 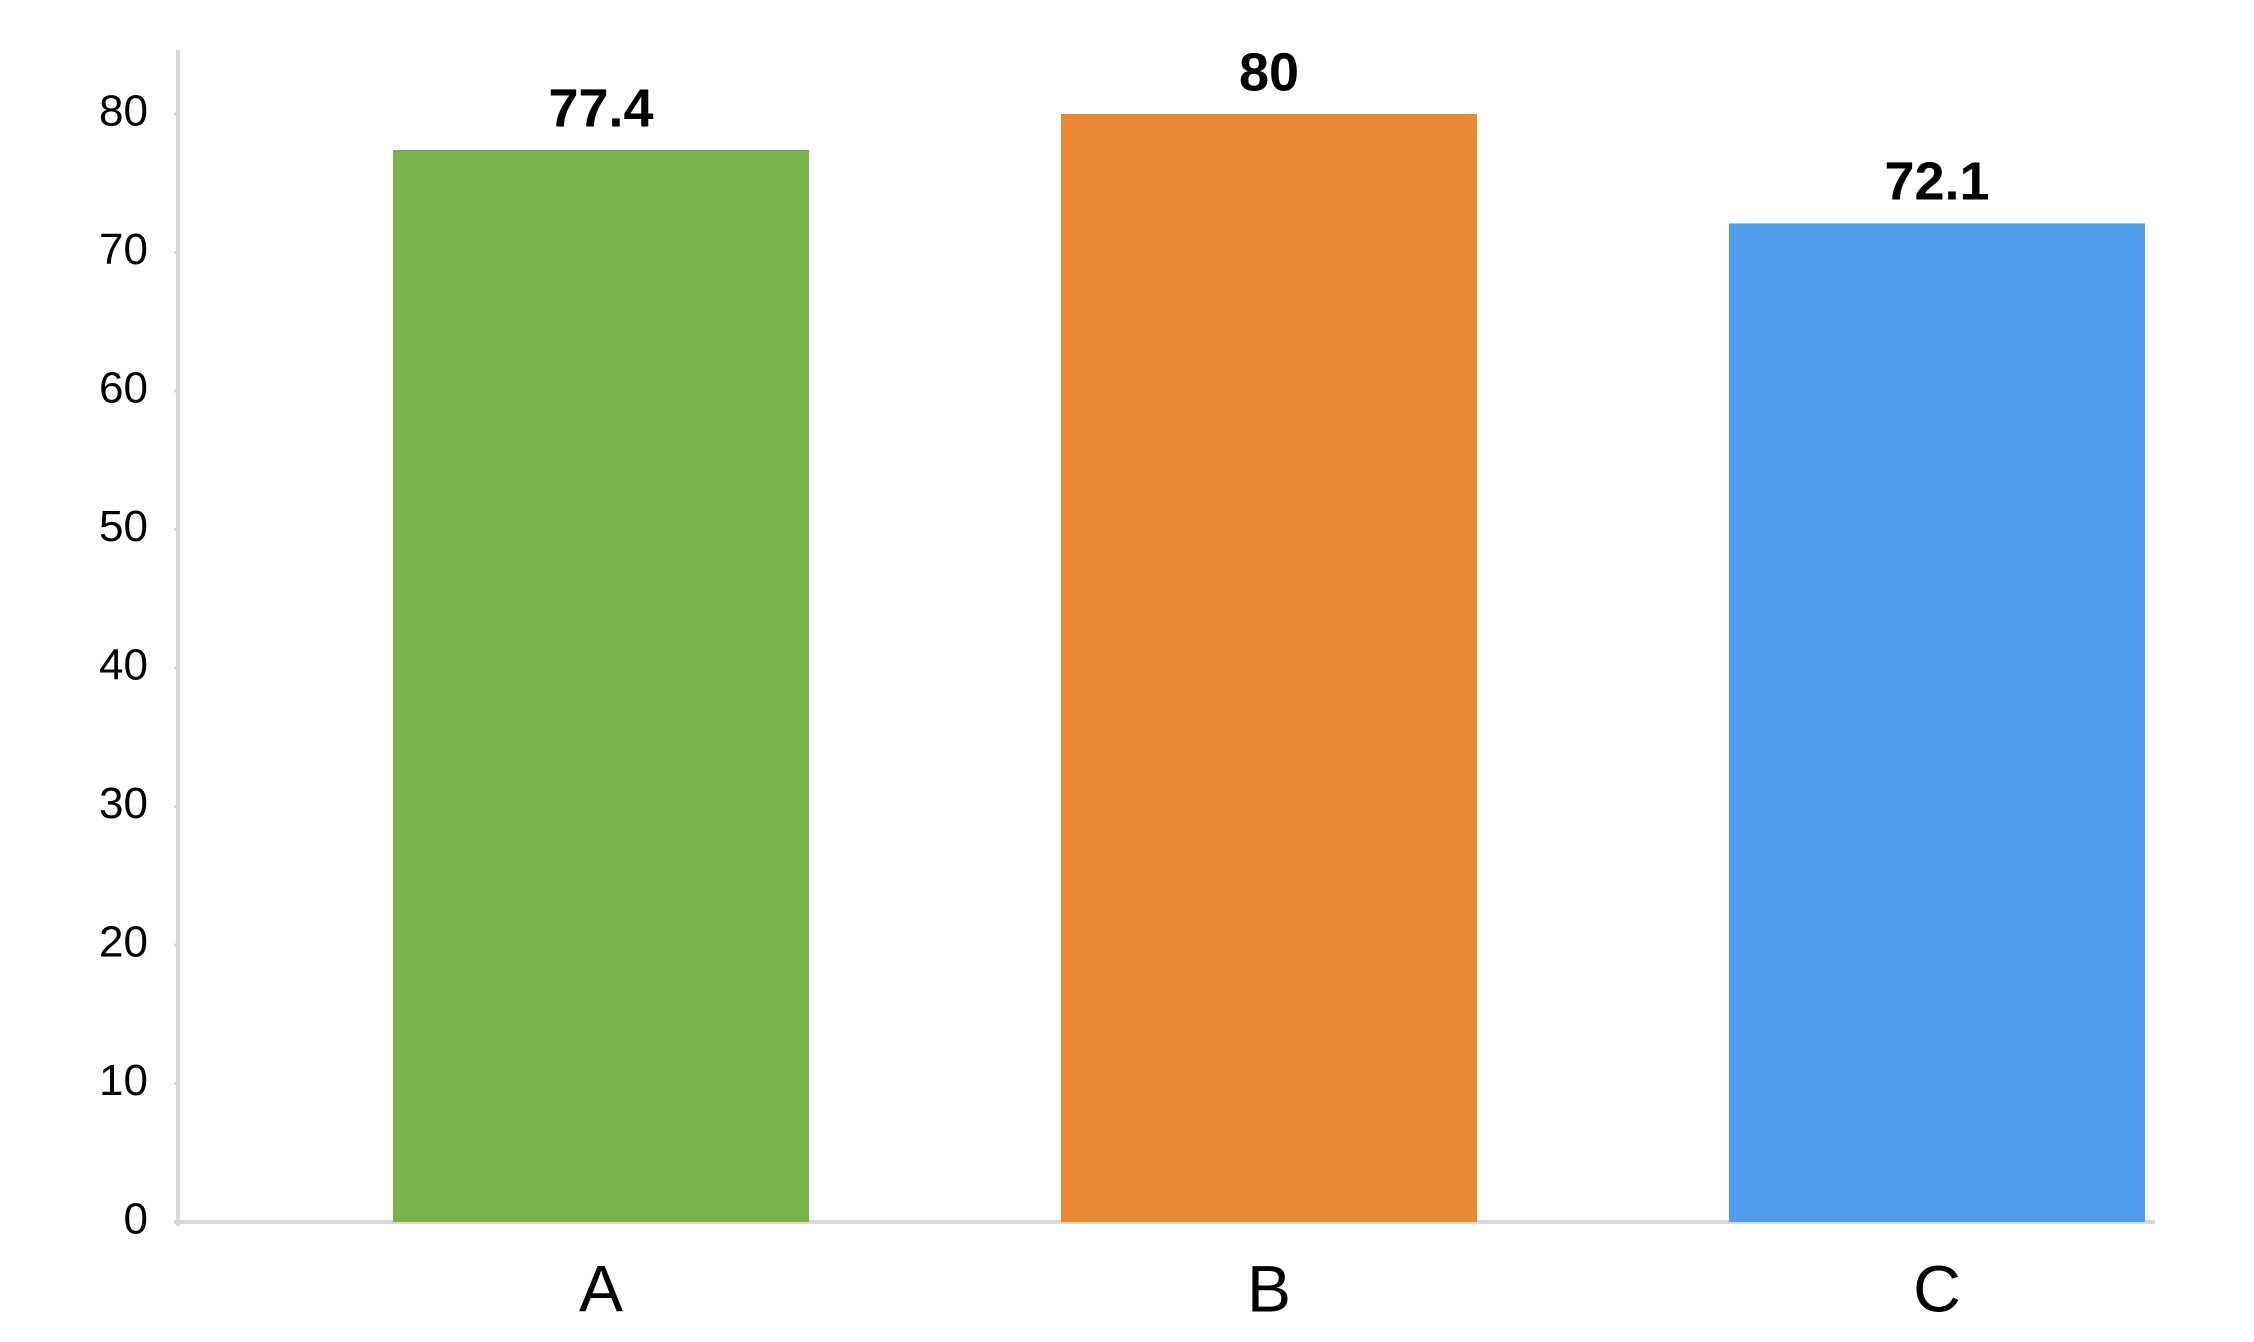 What do you see at coordinates (123, 526) in the screenshot?
I see `y-tick-label: 50` at bounding box center [123, 526].